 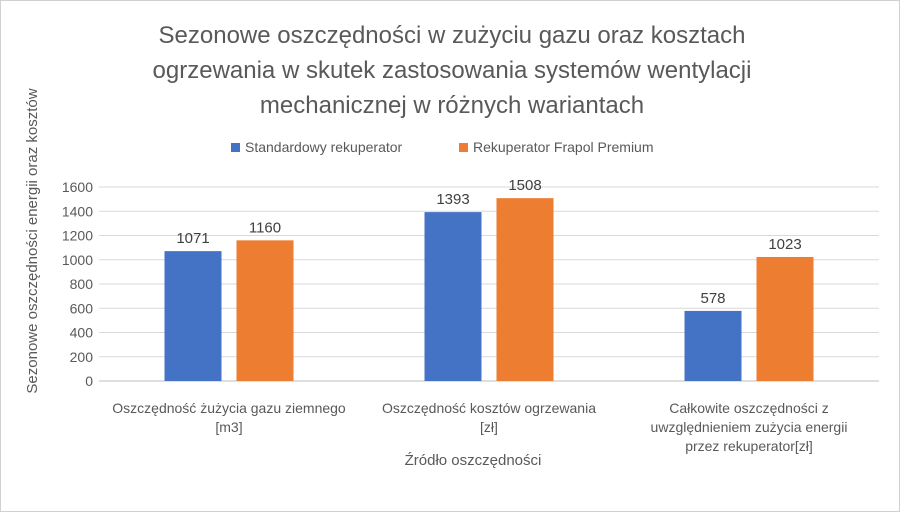 What do you see at coordinates (82, 284) in the screenshot?
I see `y-tick-label: 800` at bounding box center [82, 284].